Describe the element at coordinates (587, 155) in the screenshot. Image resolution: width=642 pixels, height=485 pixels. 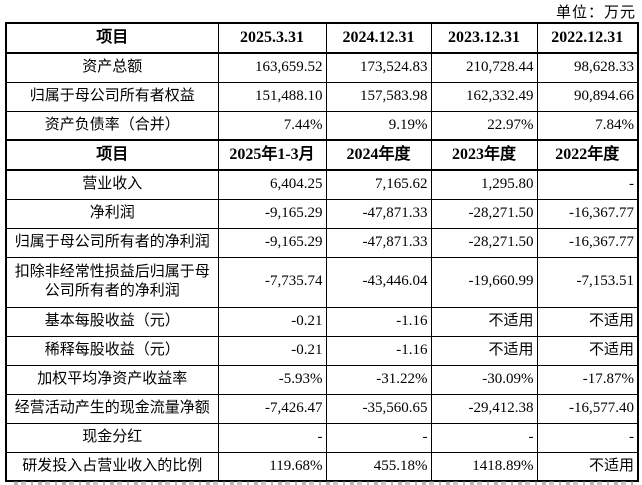
I see `column-header-period: 2022年度` at that location.